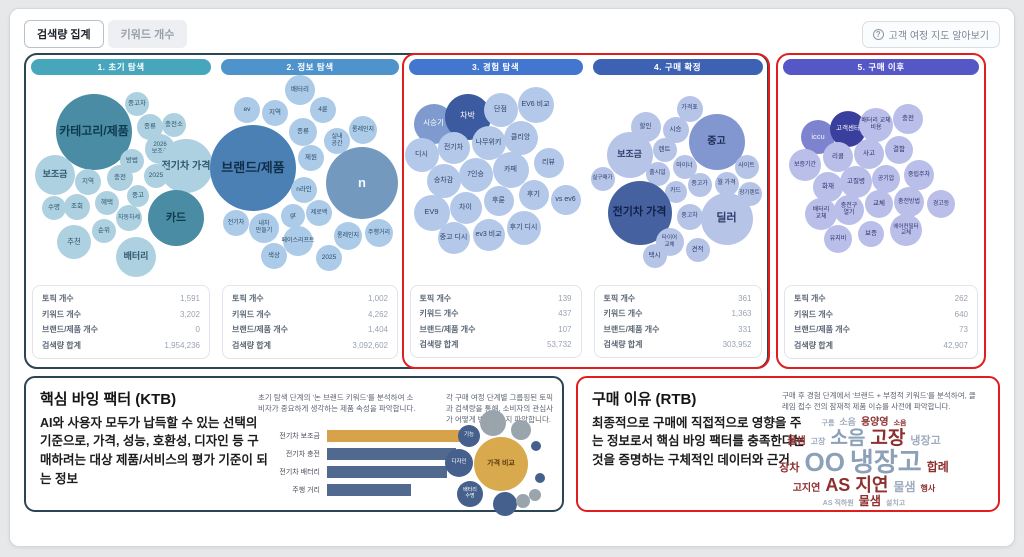  Describe the element at coordinates (906, 230) in the screenshot. I see `bubble-에어컨필터 교체: 에어컨필터 교체` at that location.